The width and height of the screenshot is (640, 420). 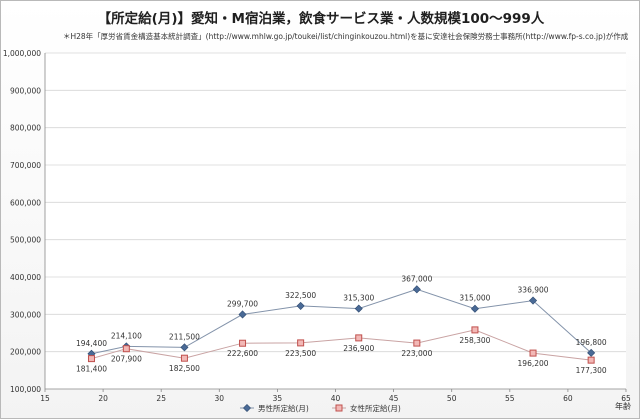 I want to click on x-tick-label: 15, so click(x=45, y=398).